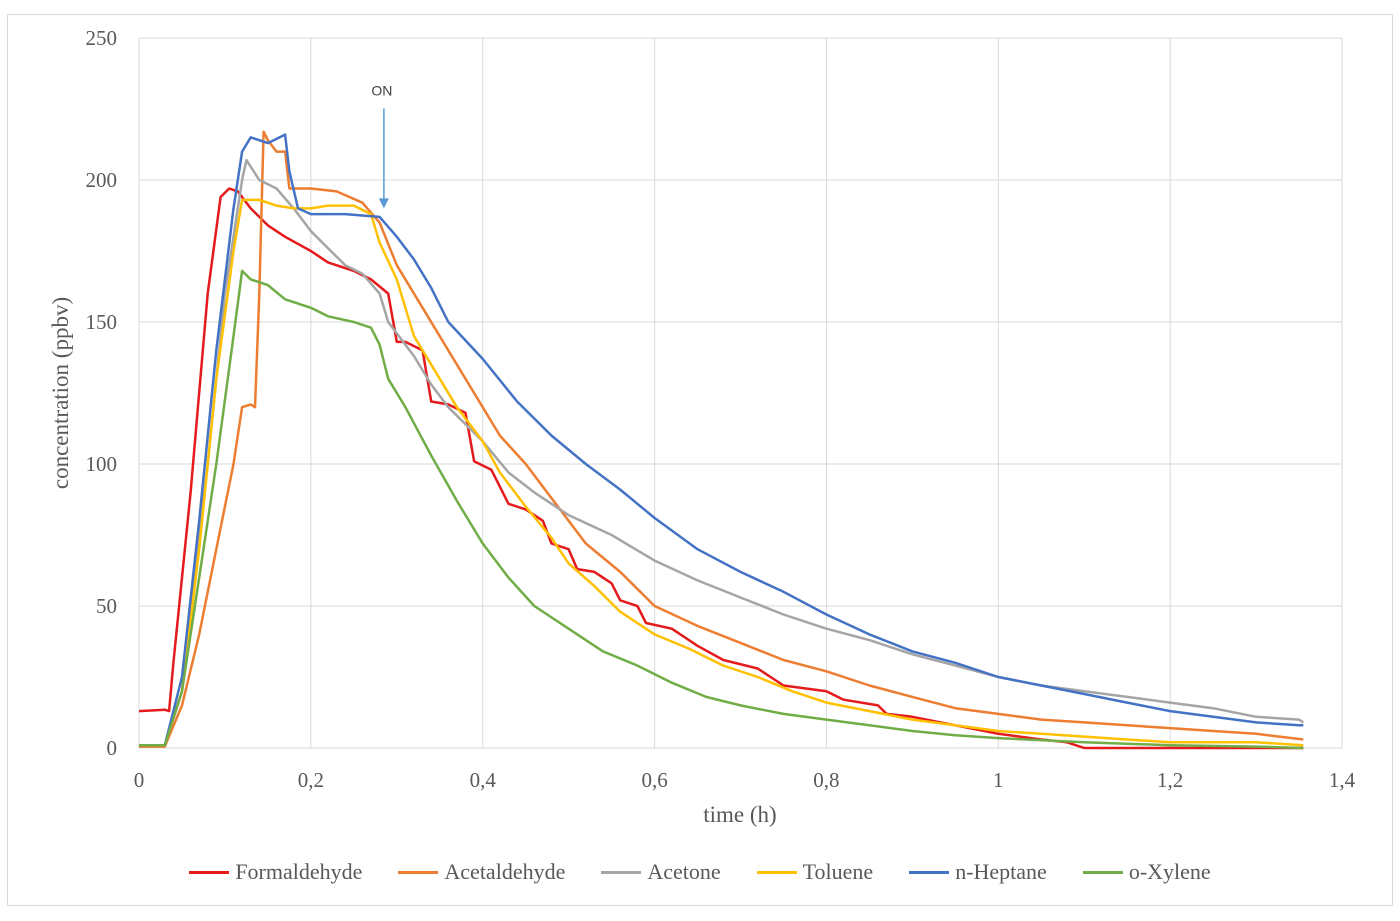 Image resolution: width=1400 pixels, height=921 pixels. I want to click on legend-item-toluene: Toluene, so click(815, 872).